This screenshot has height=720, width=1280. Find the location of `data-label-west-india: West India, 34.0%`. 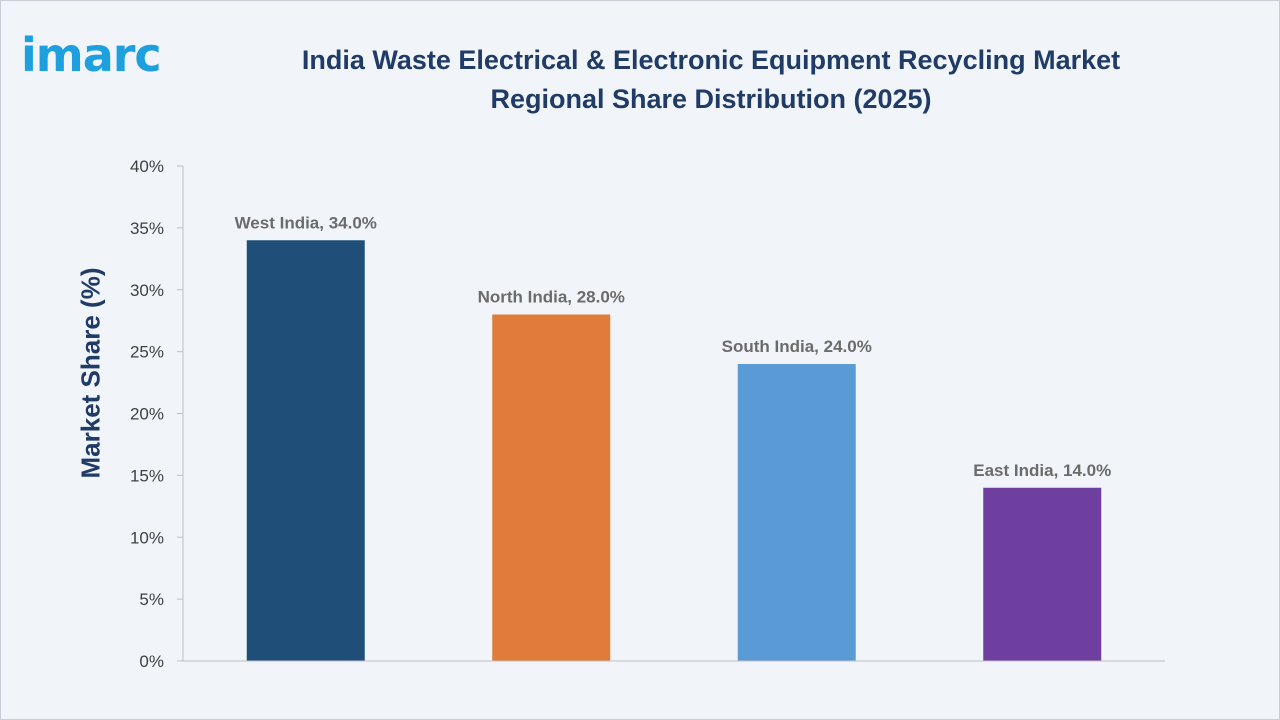

data-label-west-india: West India, 34.0% is located at coordinates (306, 222).